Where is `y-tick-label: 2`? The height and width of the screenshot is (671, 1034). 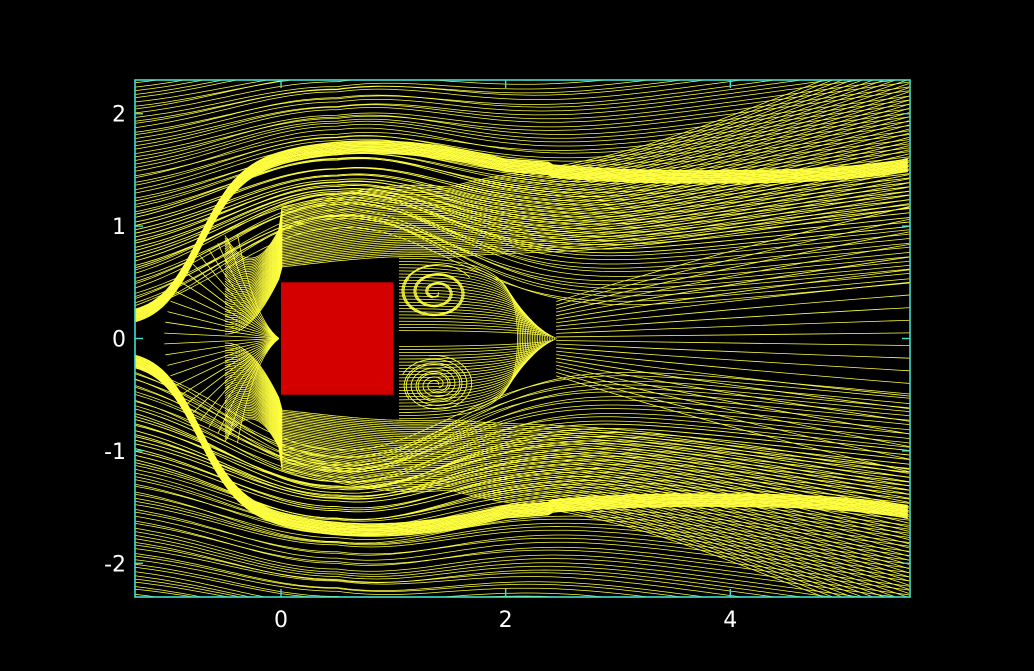 y-tick-label: 2 is located at coordinates (119, 115).